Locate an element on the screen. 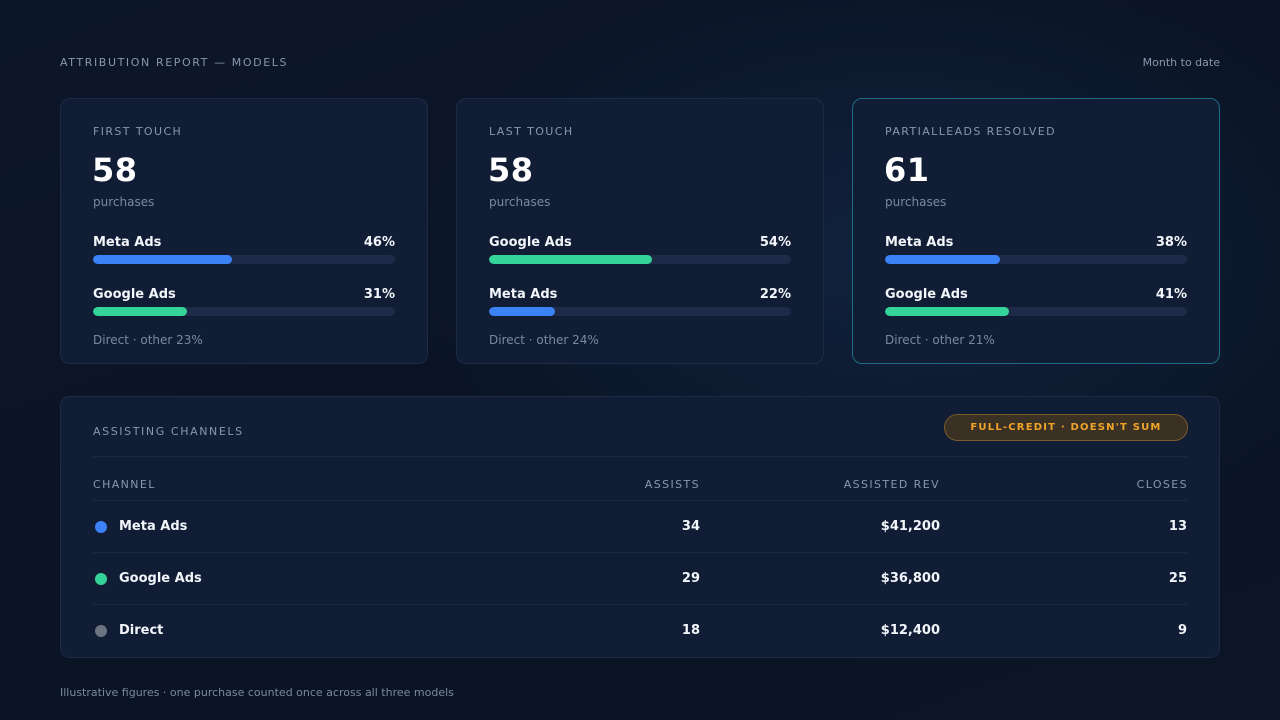  date-range-label: Month to date is located at coordinates (1181, 62).